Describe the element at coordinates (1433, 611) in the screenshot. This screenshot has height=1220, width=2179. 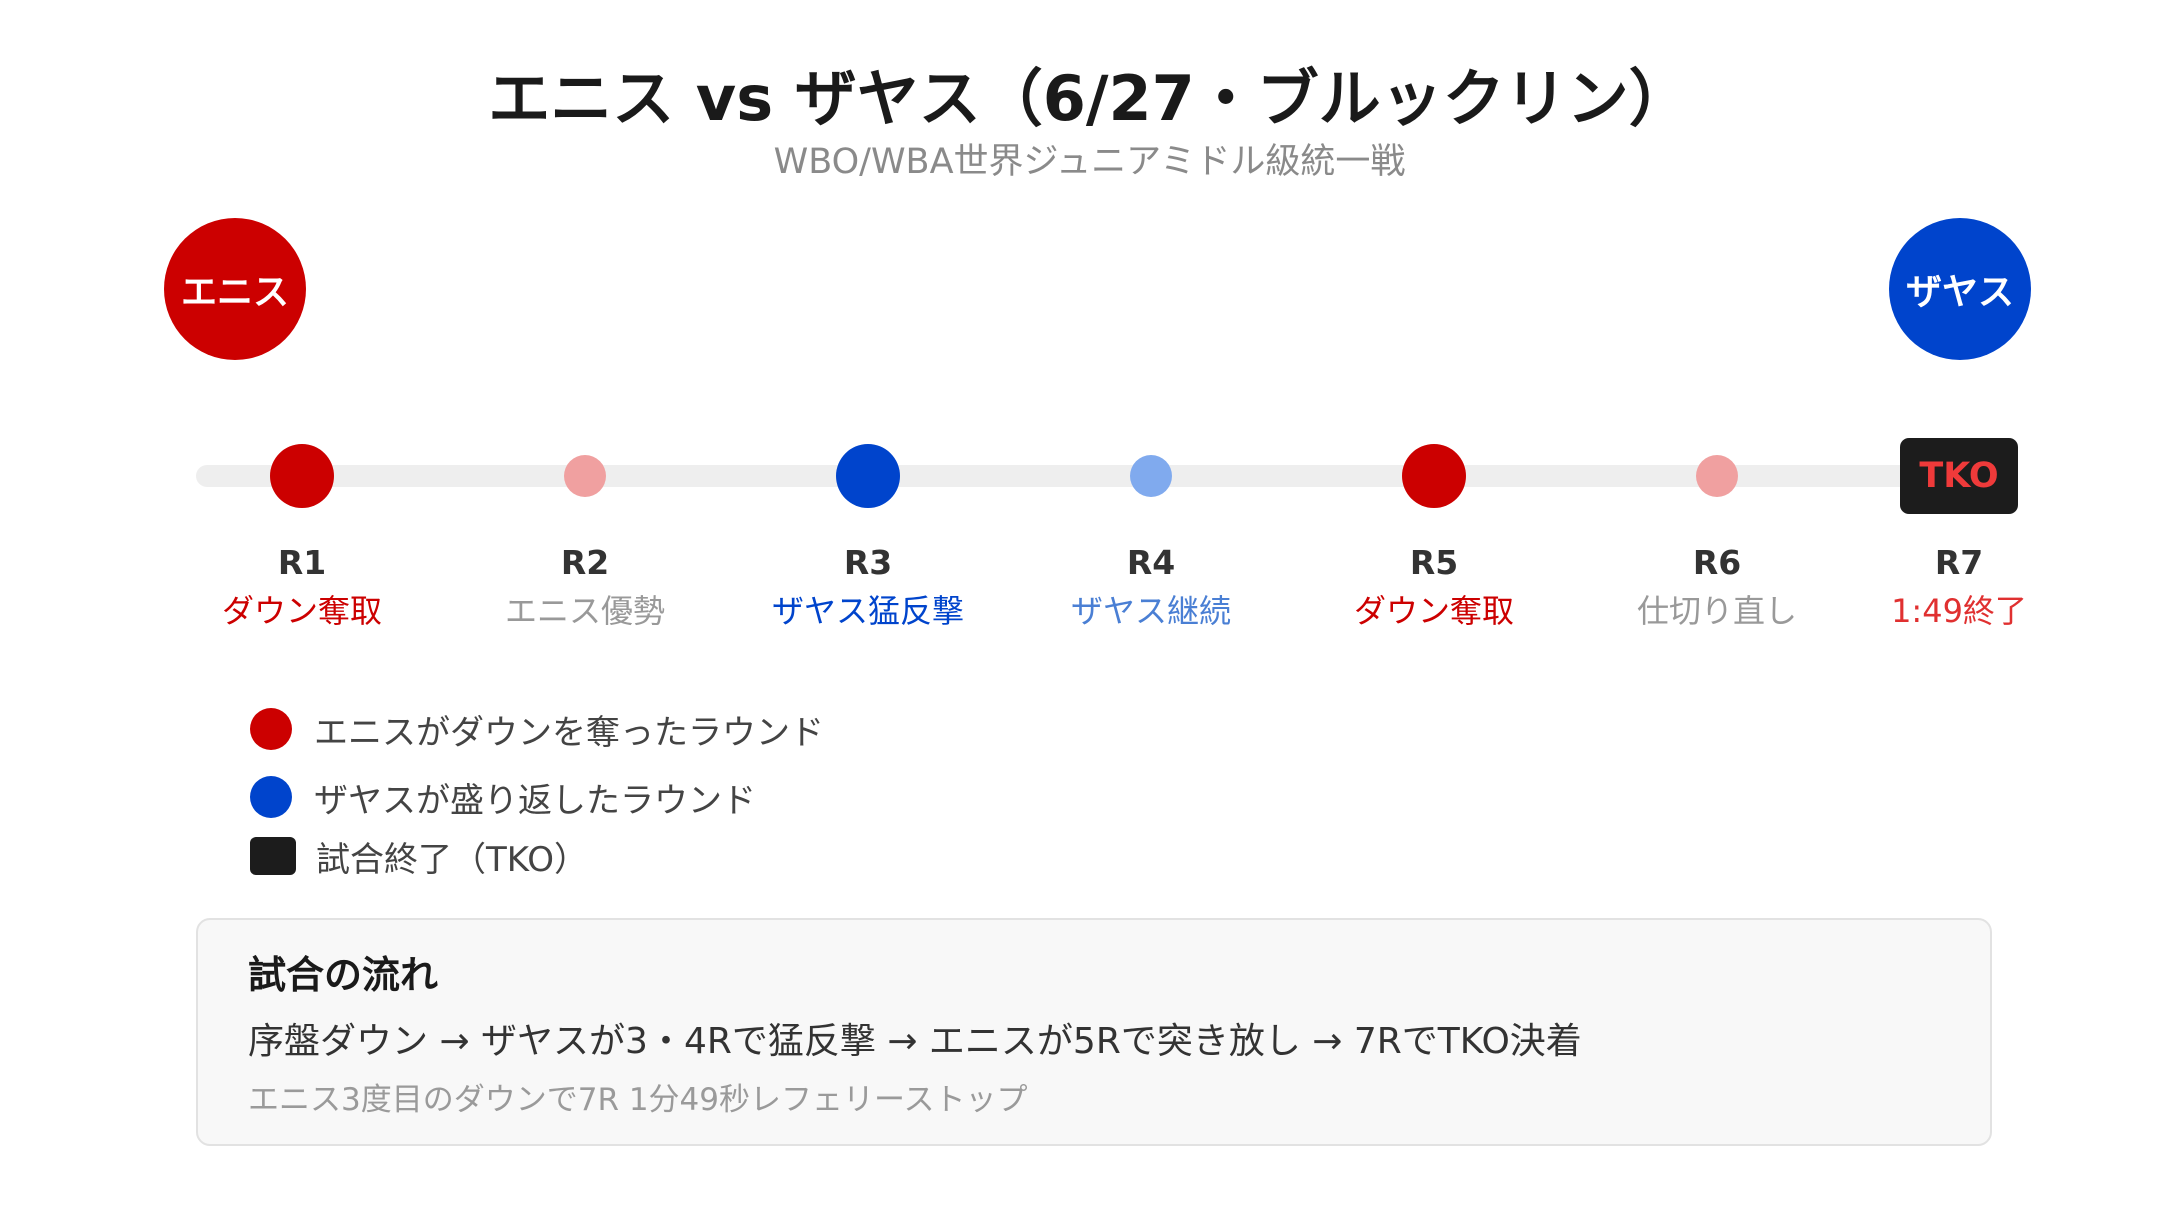
I see `round-note-r5: ダウン奪取` at that location.